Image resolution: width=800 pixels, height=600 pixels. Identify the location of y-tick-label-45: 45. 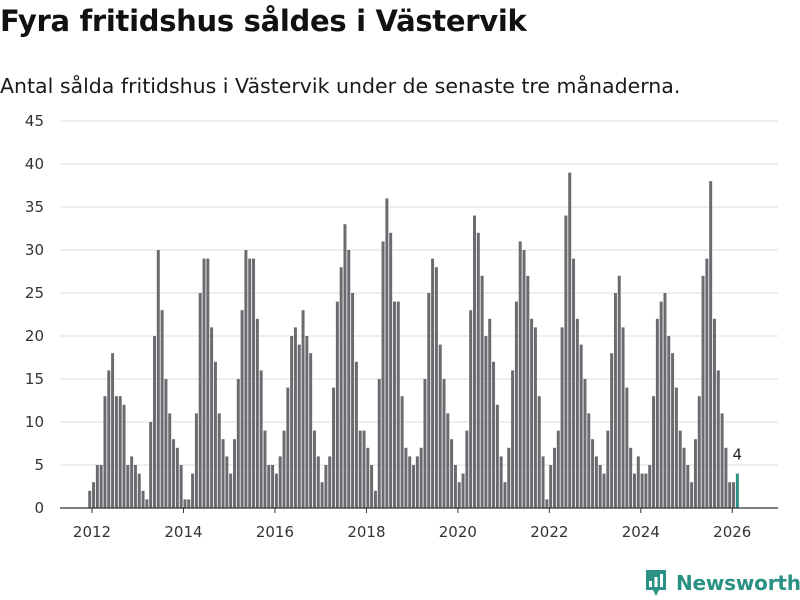
(34, 121).